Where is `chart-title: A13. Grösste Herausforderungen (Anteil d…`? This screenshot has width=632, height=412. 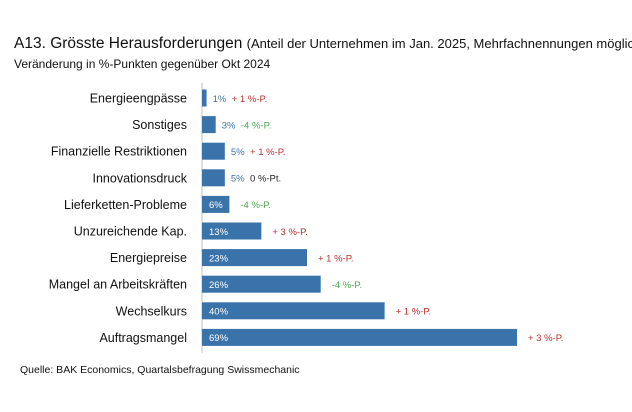 chart-title: A13. Grösste Herausforderungen (Anteil d… is located at coordinates (323, 44).